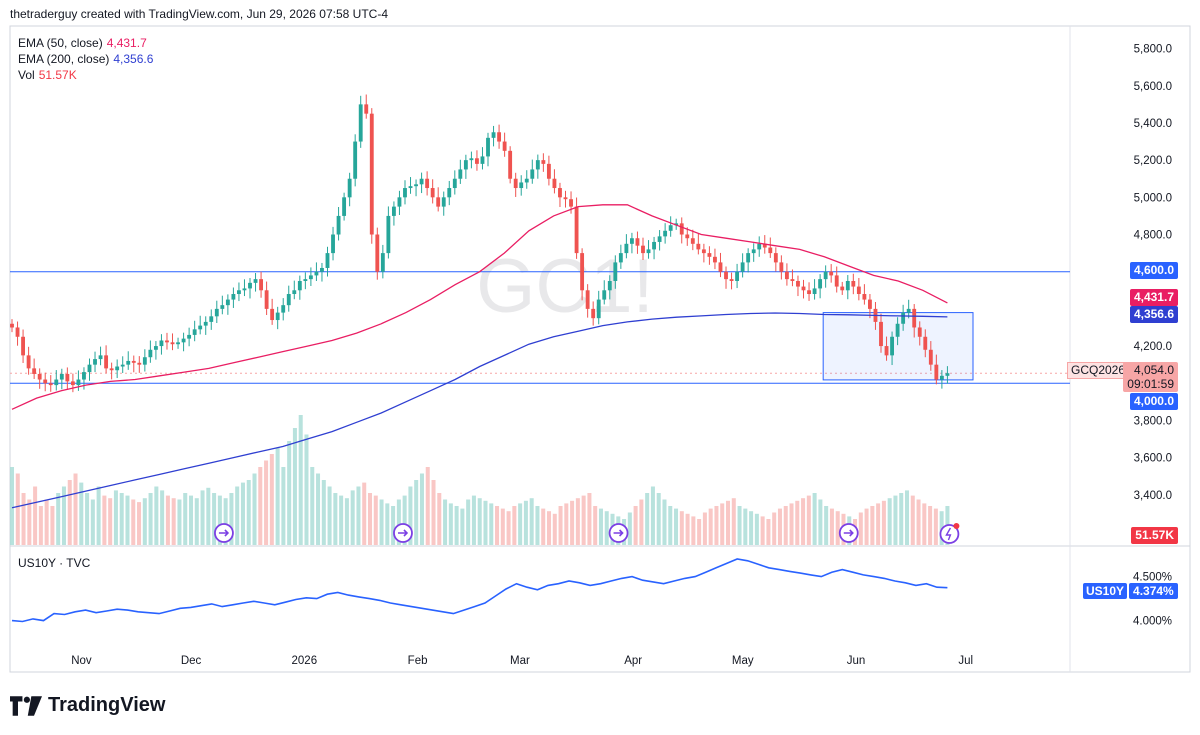 Image resolution: width=1200 pixels, height=735 pixels. I want to click on price-tick-label: 5,400.0, so click(1153, 124).